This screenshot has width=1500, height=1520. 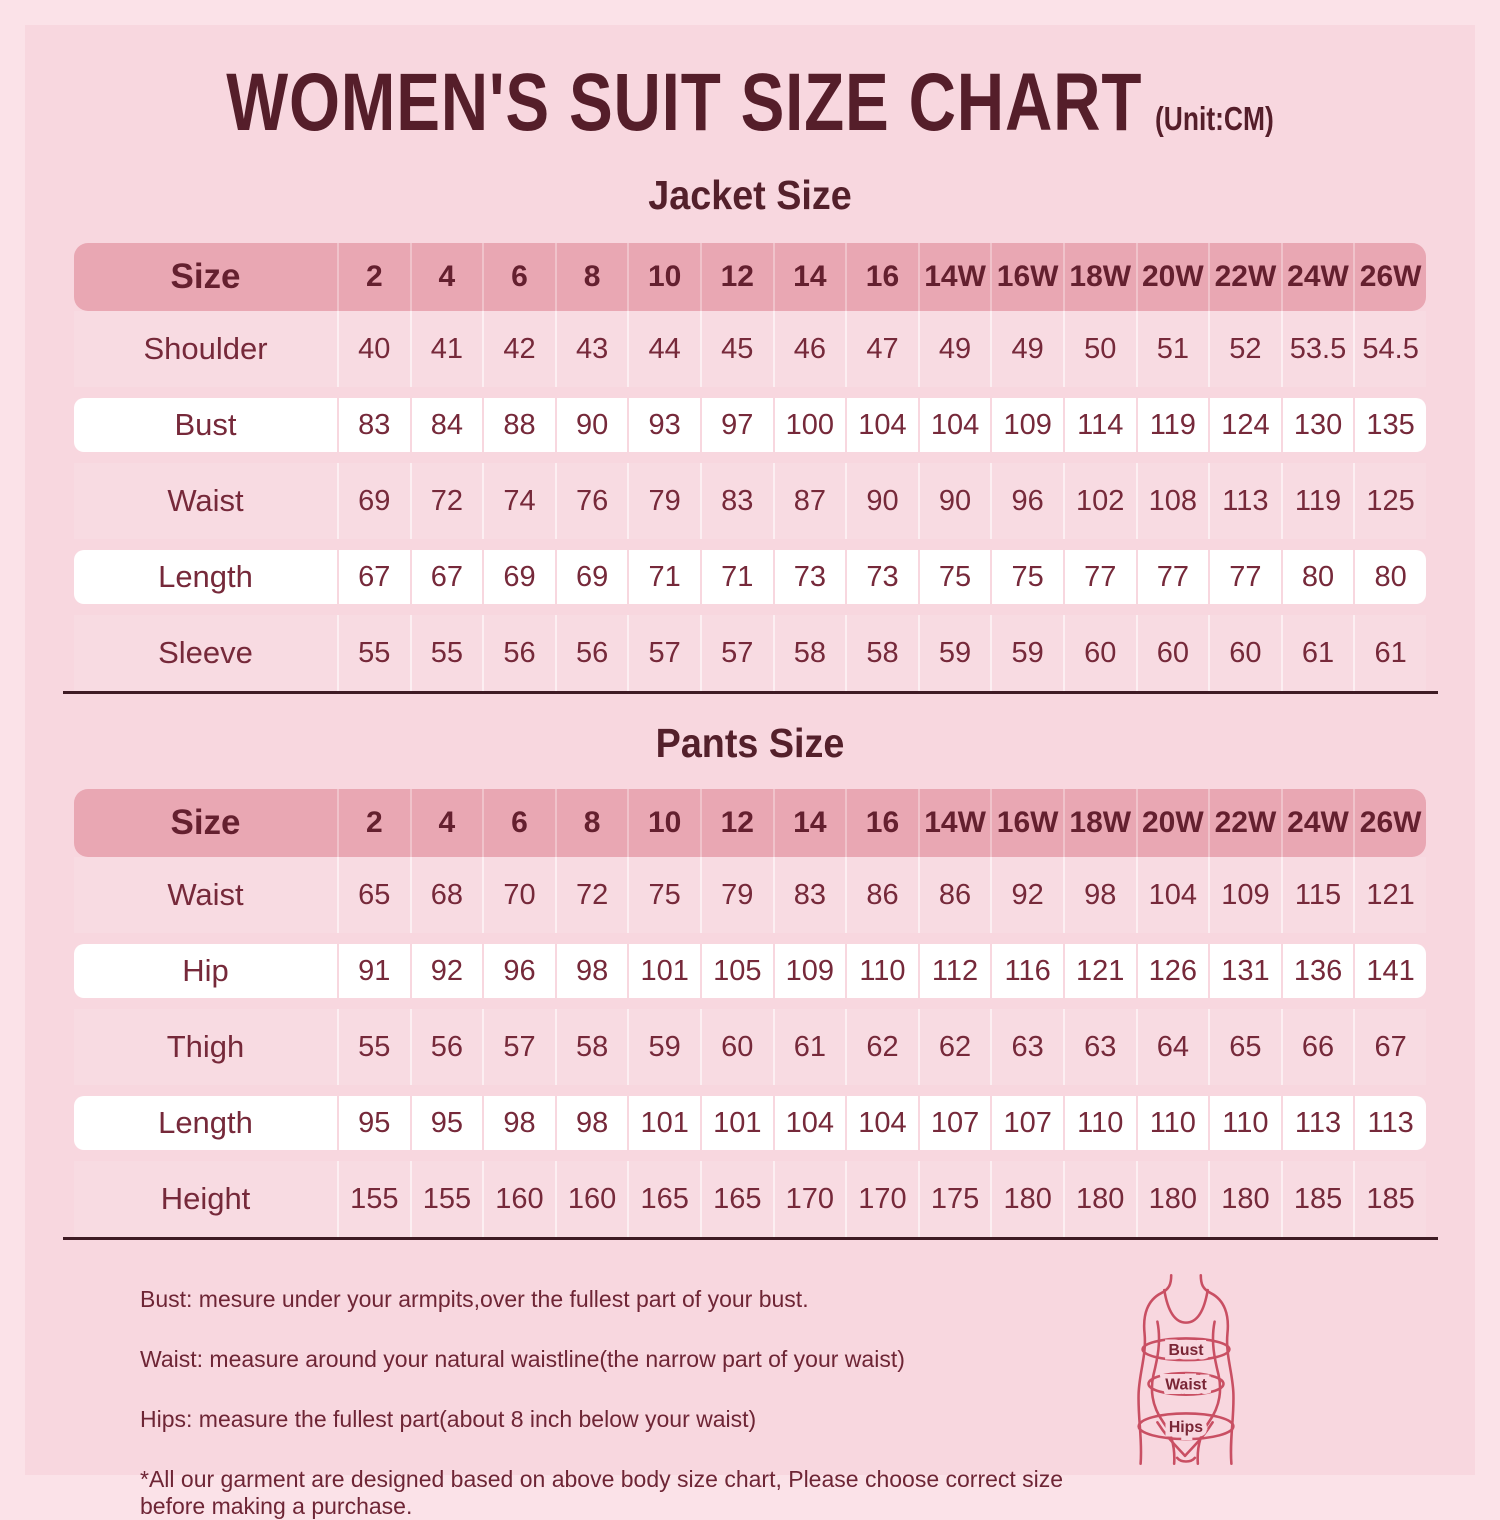 I want to click on measurement-cell: 62, so click(x=956, y=1047).